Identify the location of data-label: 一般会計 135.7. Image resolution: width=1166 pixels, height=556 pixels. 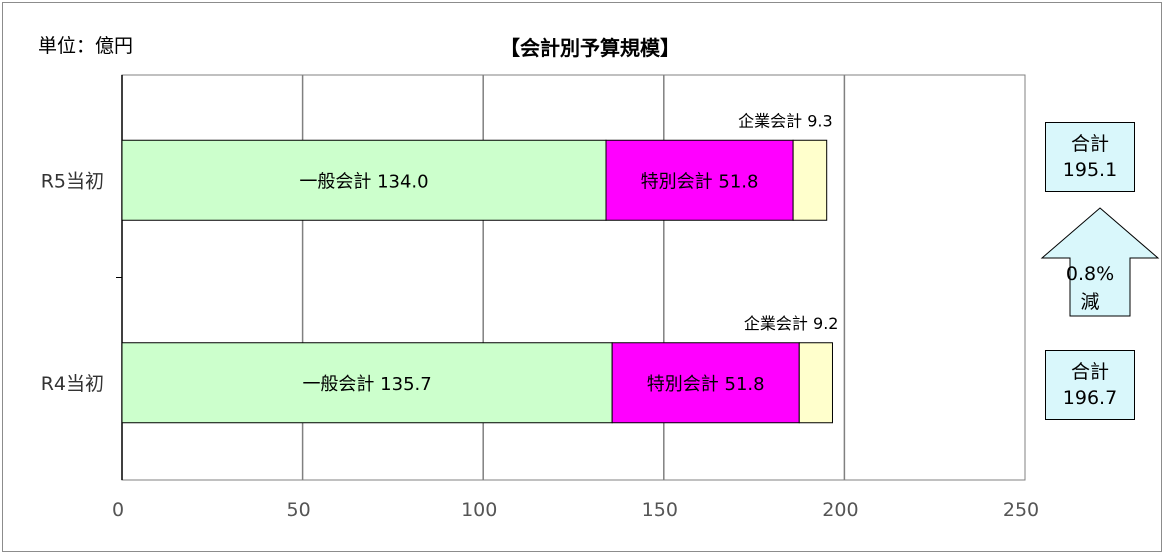
(366, 384).